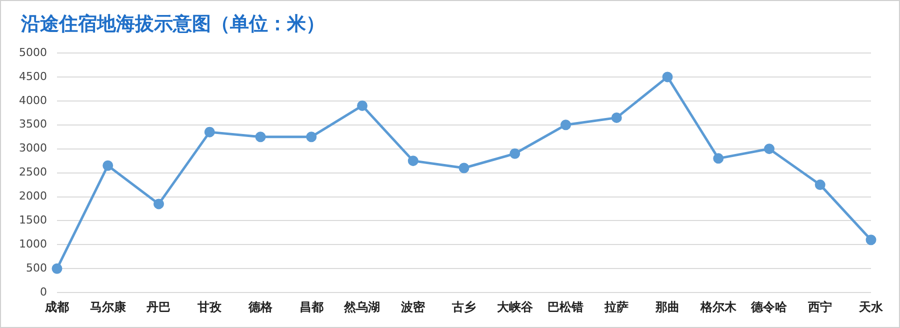  What do you see at coordinates (871, 307) in the screenshot?
I see `x-tick-label: 天水` at bounding box center [871, 307].